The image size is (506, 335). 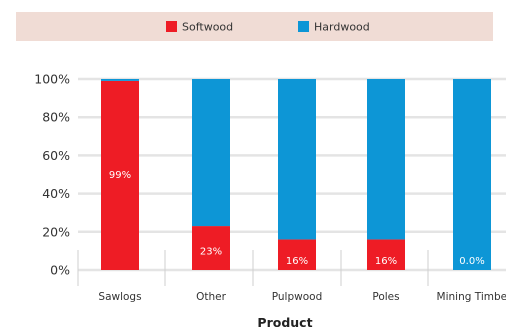 I want to click on x-tick-label: Sawlogs, so click(x=119, y=297).